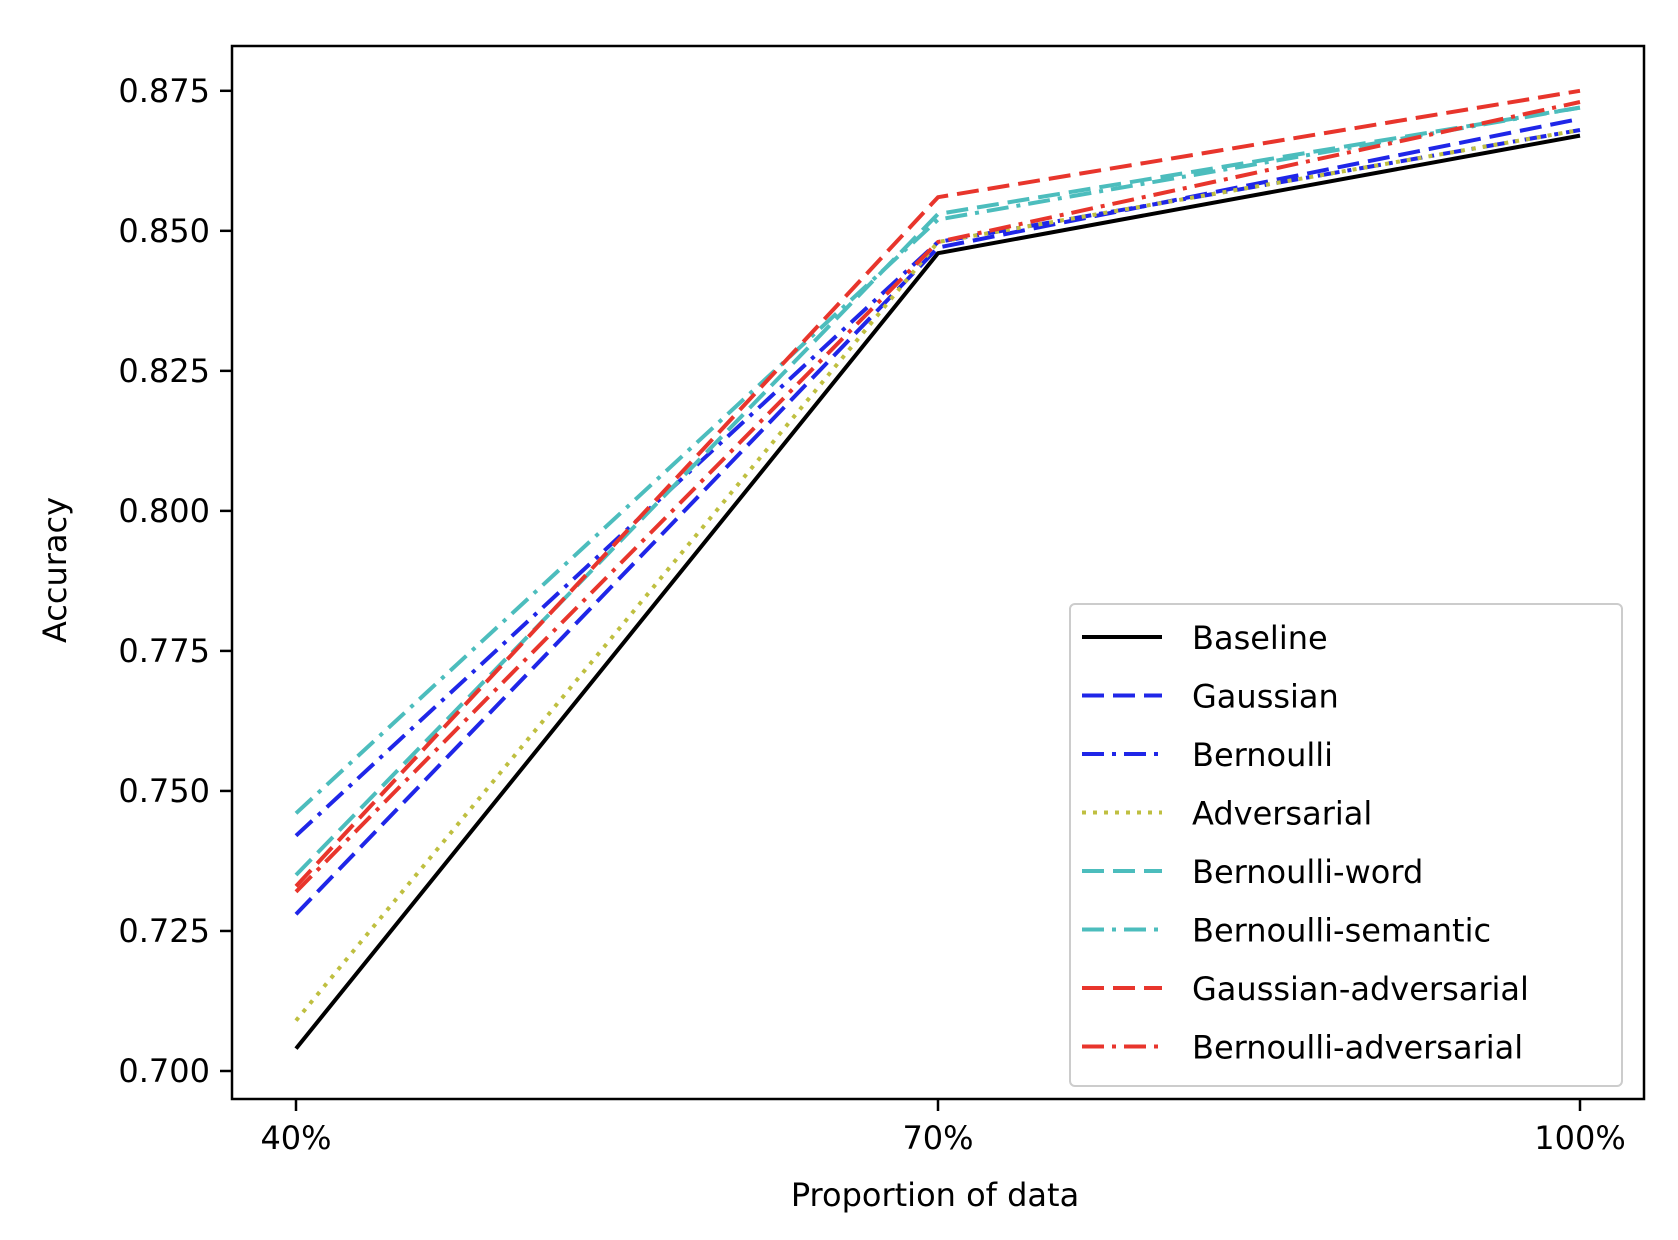 Image resolution: width=1678 pixels, height=1240 pixels. What do you see at coordinates (937, 1138) in the screenshot?
I see `x-tick-label: 70%` at bounding box center [937, 1138].